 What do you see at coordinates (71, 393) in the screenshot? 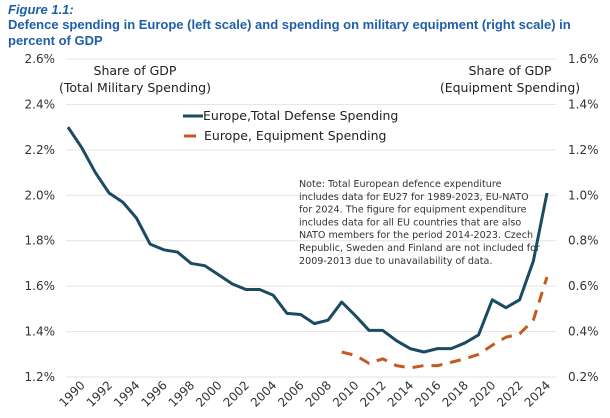
I see `x-tick-label: 1990` at bounding box center [71, 393].